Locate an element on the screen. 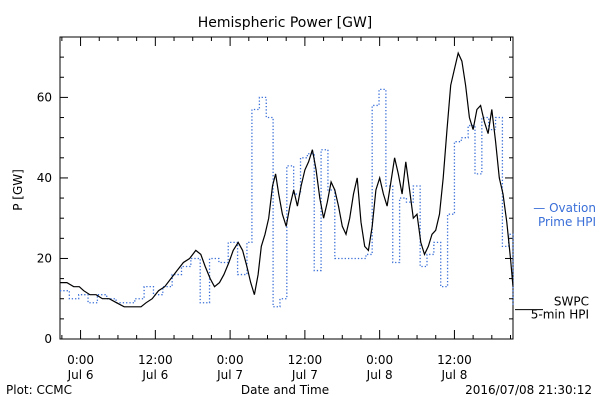  footer-source: Plot: CCMC is located at coordinates (39, 390).